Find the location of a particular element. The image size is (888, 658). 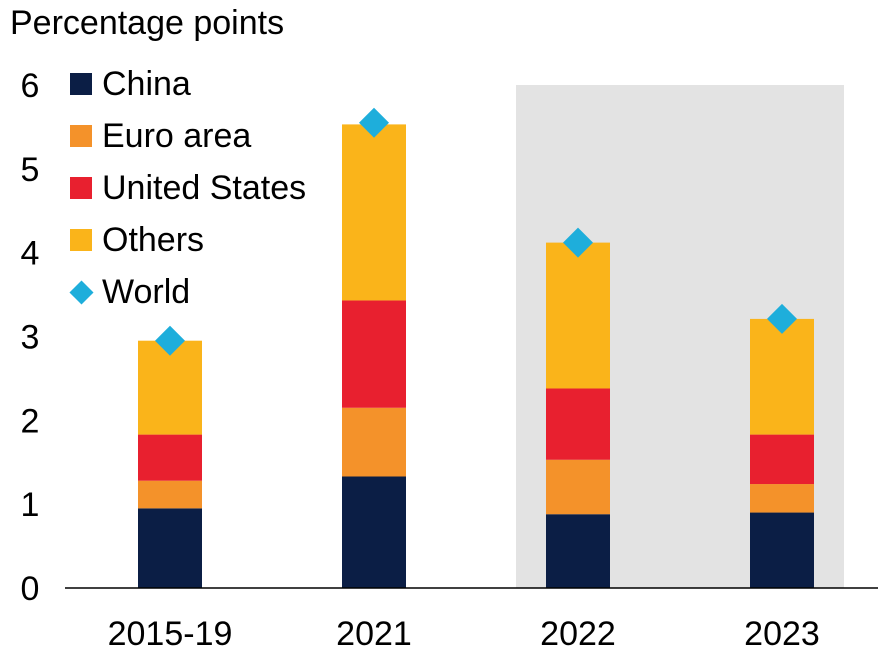

y-tick-label: 5 is located at coordinates (30, 170).